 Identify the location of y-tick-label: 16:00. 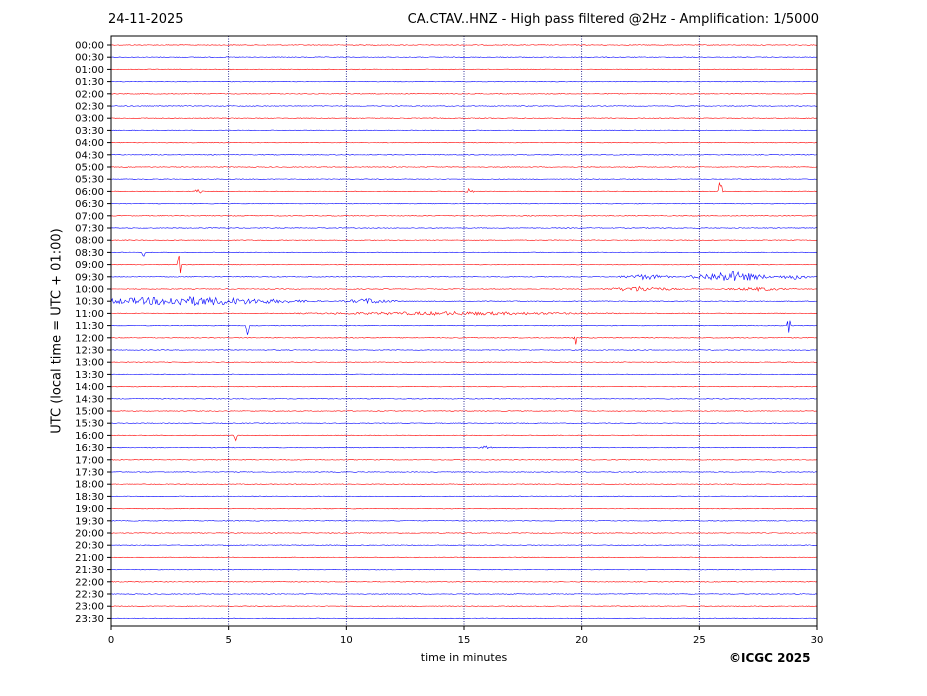
(89, 436).